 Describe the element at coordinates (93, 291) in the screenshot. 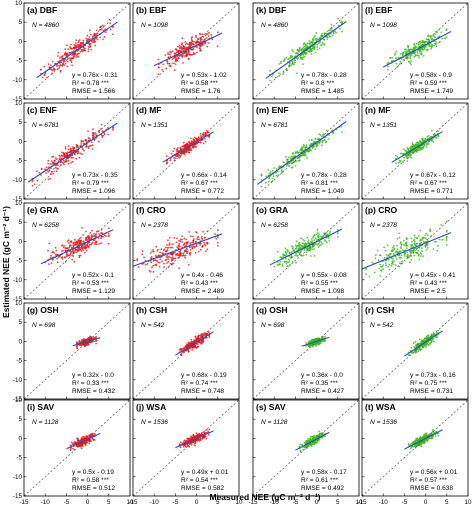

I see `rmse-value: RMSE = 1.129` at that location.